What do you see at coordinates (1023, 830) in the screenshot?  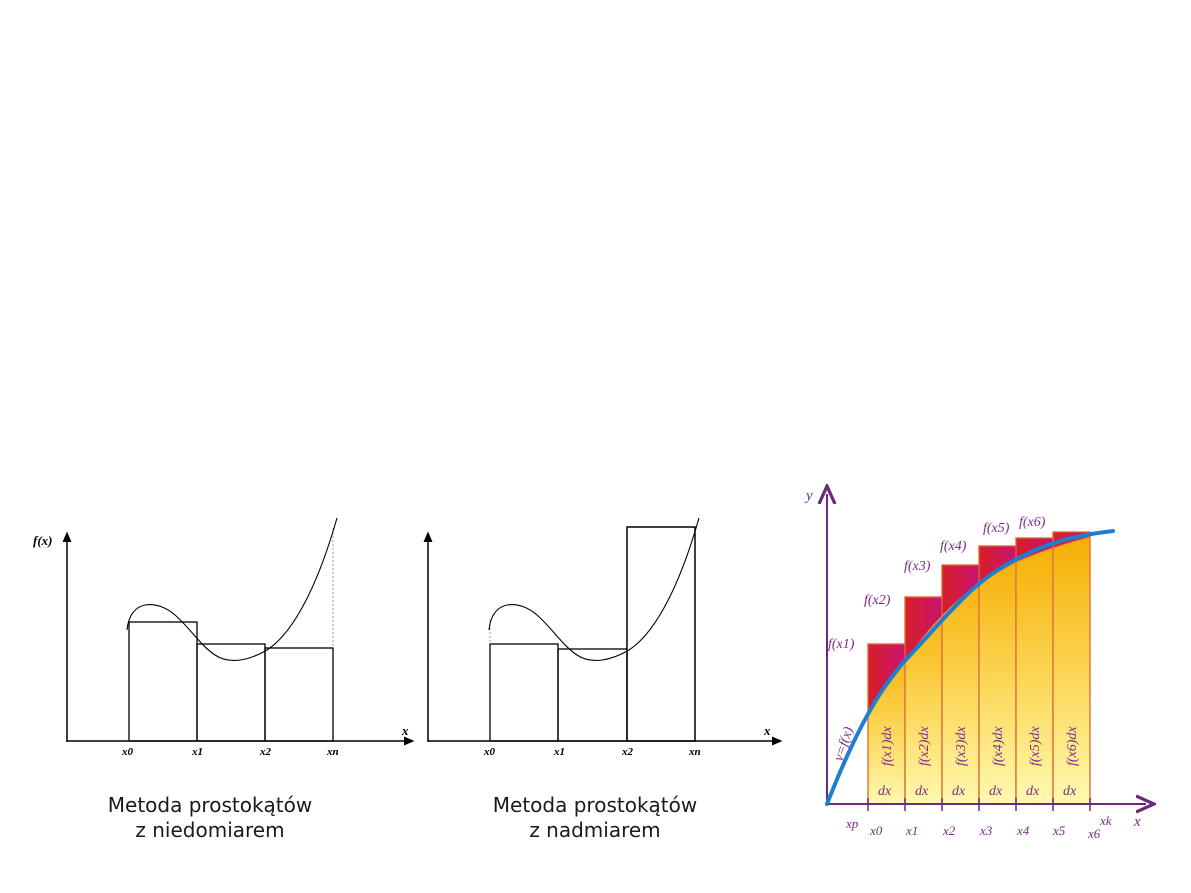 I see `axis-label-x4: x4` at bounding box center [1023, 830].